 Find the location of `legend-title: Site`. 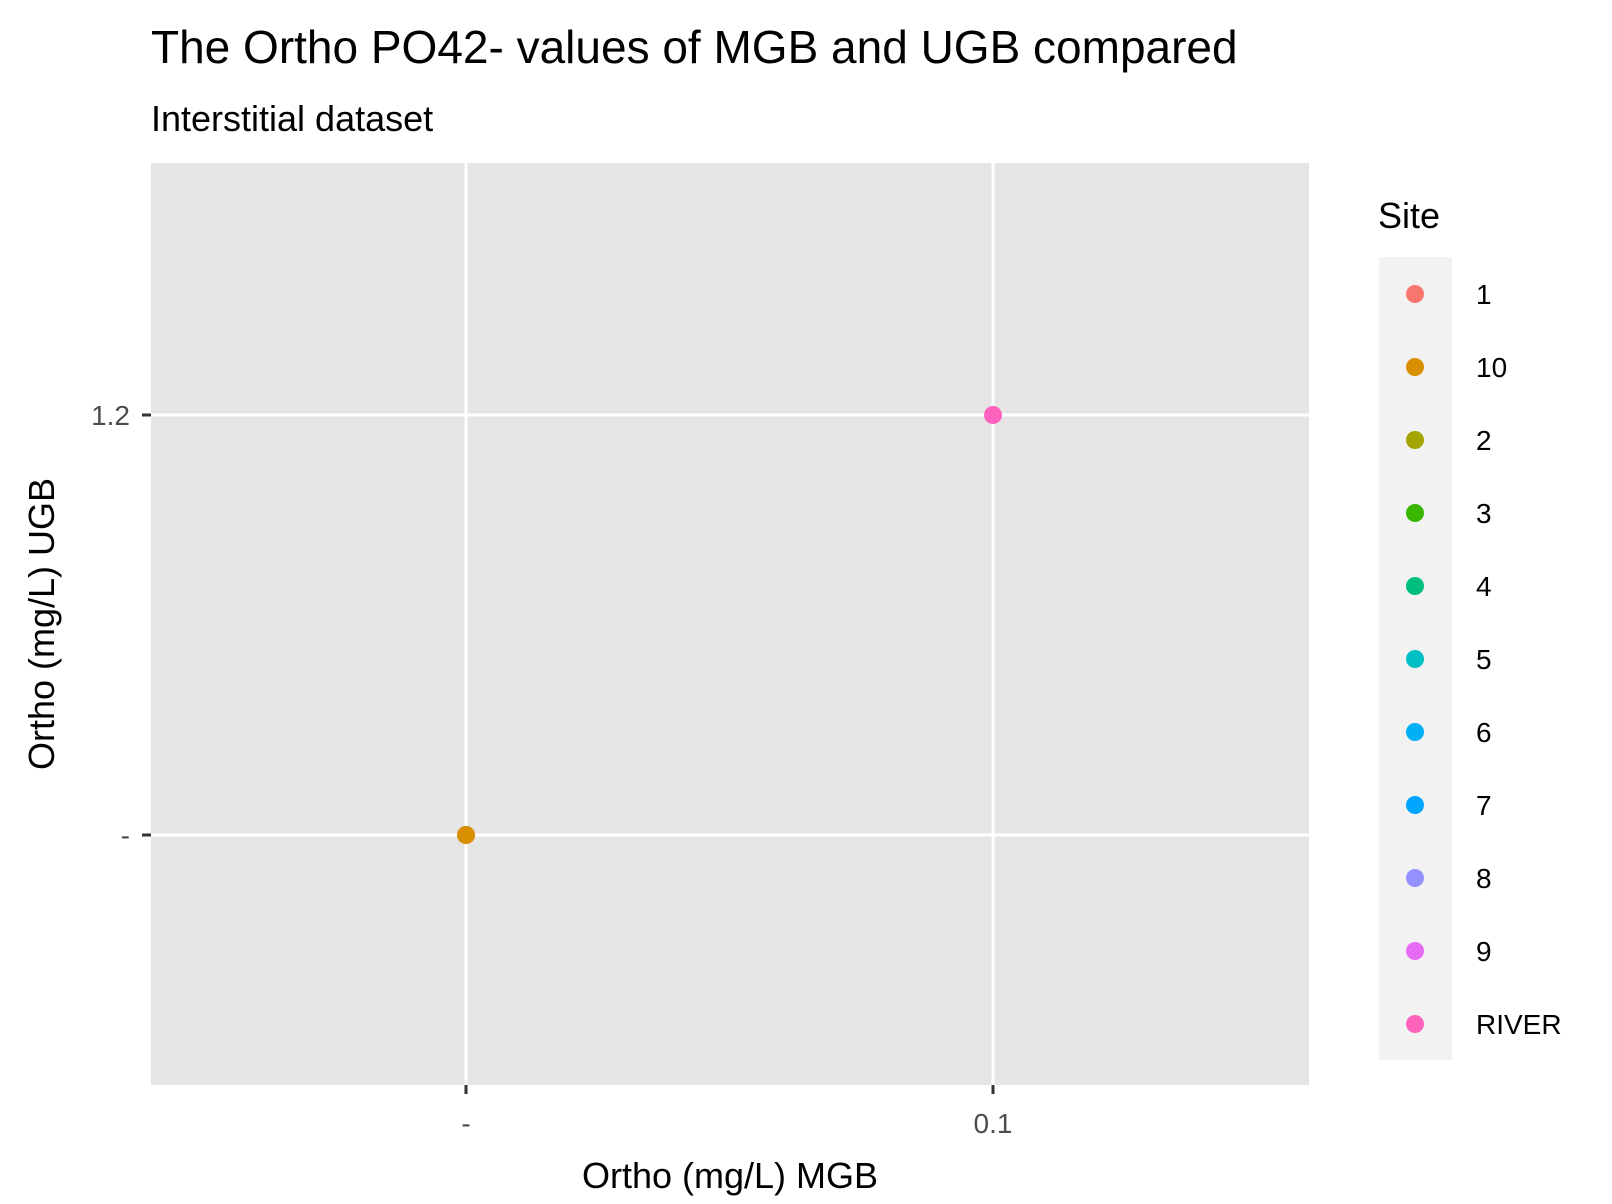

legend-title: Site is located at coordinates (1409, 215).